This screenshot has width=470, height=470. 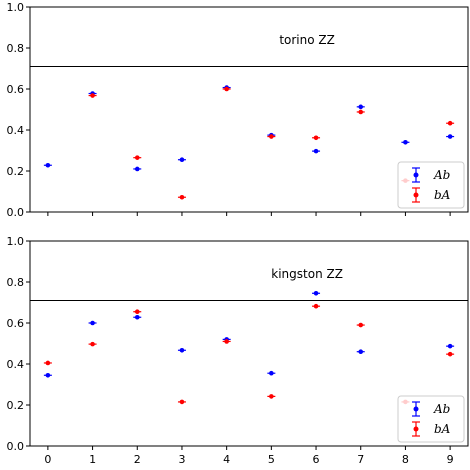 I want to click on x-tick-label: 8, so click(x=405, y=459).